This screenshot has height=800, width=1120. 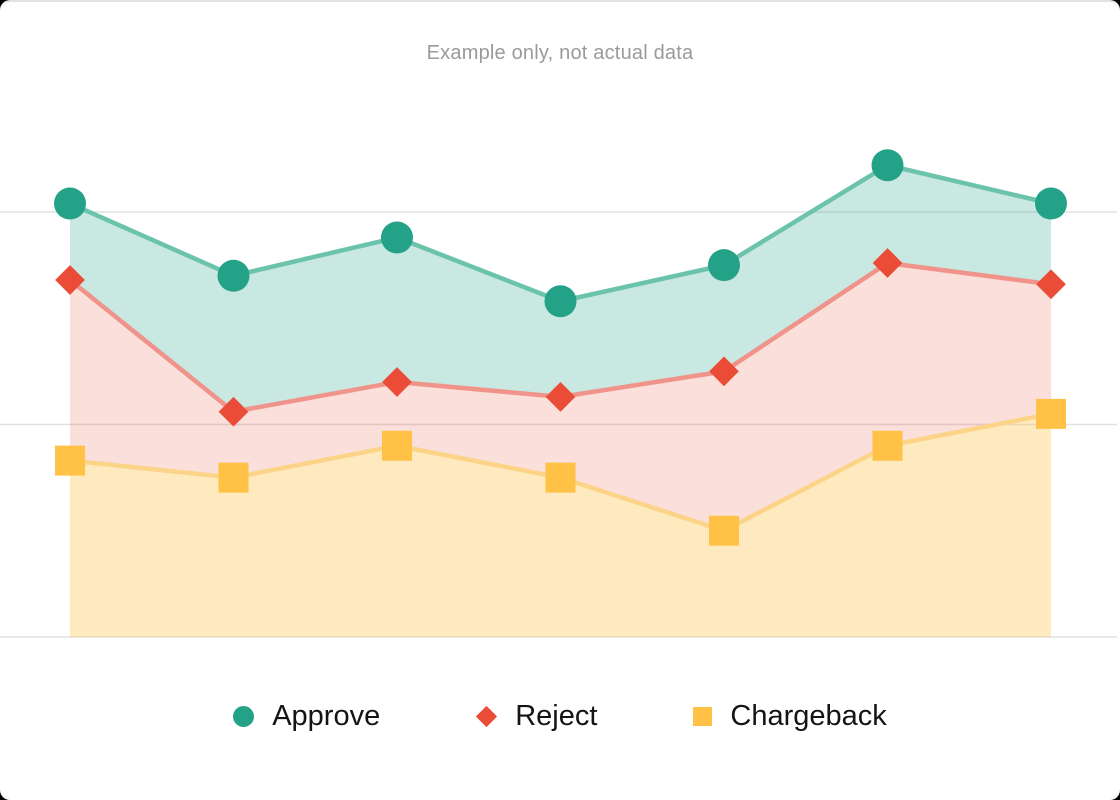 I want to click on legend-item-reject: Reject, so click(x=536, y=716).